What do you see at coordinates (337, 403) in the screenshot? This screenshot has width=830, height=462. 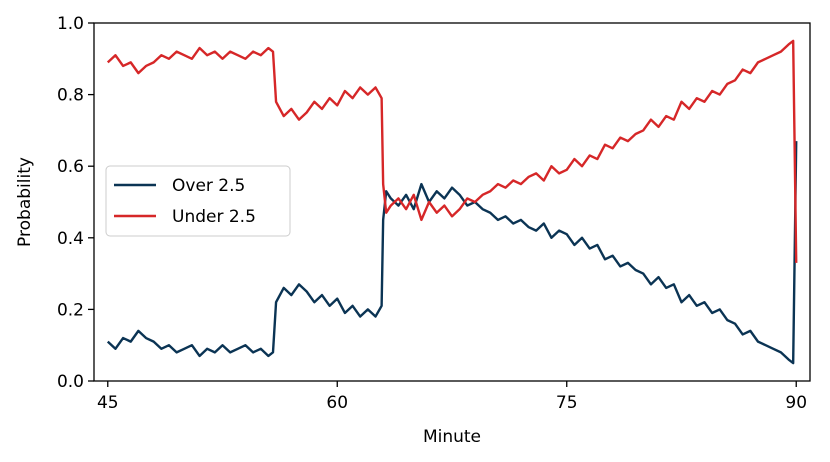 I see `x-tick-label: 60` at bounding box center [337, 403].